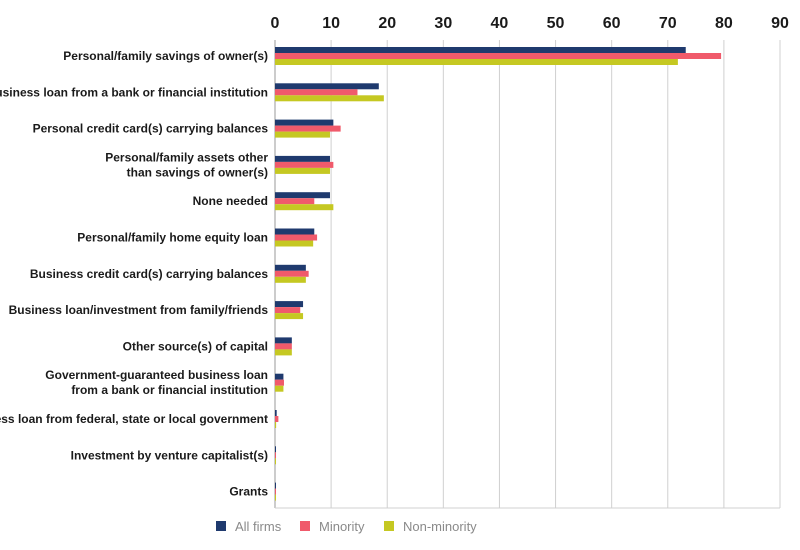  I want to click on x-tick-label: 70, so click(668, 23).